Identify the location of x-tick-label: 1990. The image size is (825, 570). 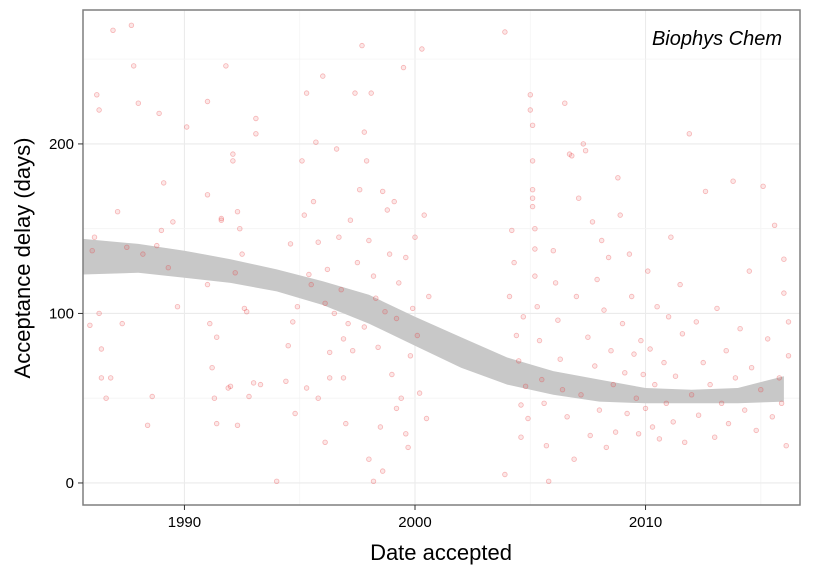
(184, 522).